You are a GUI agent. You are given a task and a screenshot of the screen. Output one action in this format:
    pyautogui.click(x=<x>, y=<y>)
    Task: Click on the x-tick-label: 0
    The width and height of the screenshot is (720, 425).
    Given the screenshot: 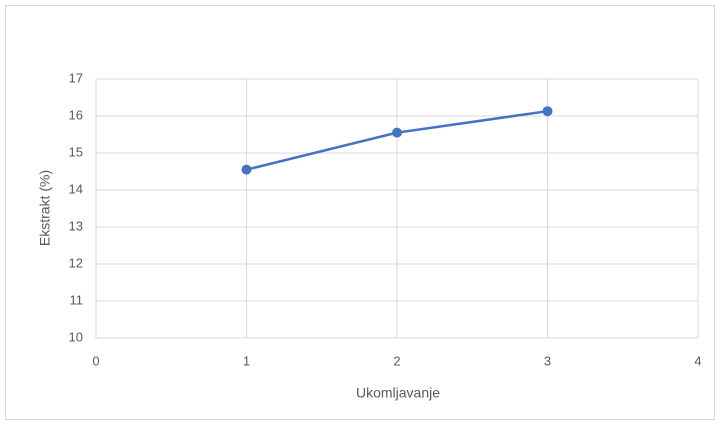 What is the action you would take?
    pyautogui.click(x=95, y=360)
    